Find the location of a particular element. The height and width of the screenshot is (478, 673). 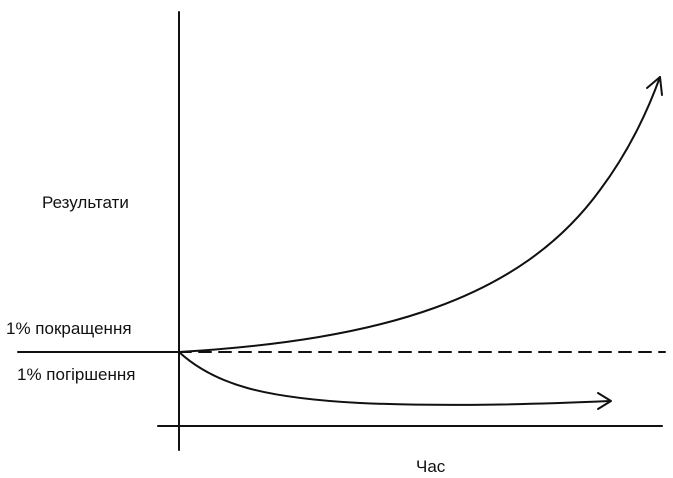

y-axis-label: Результати is located at coordinates (85, 202).